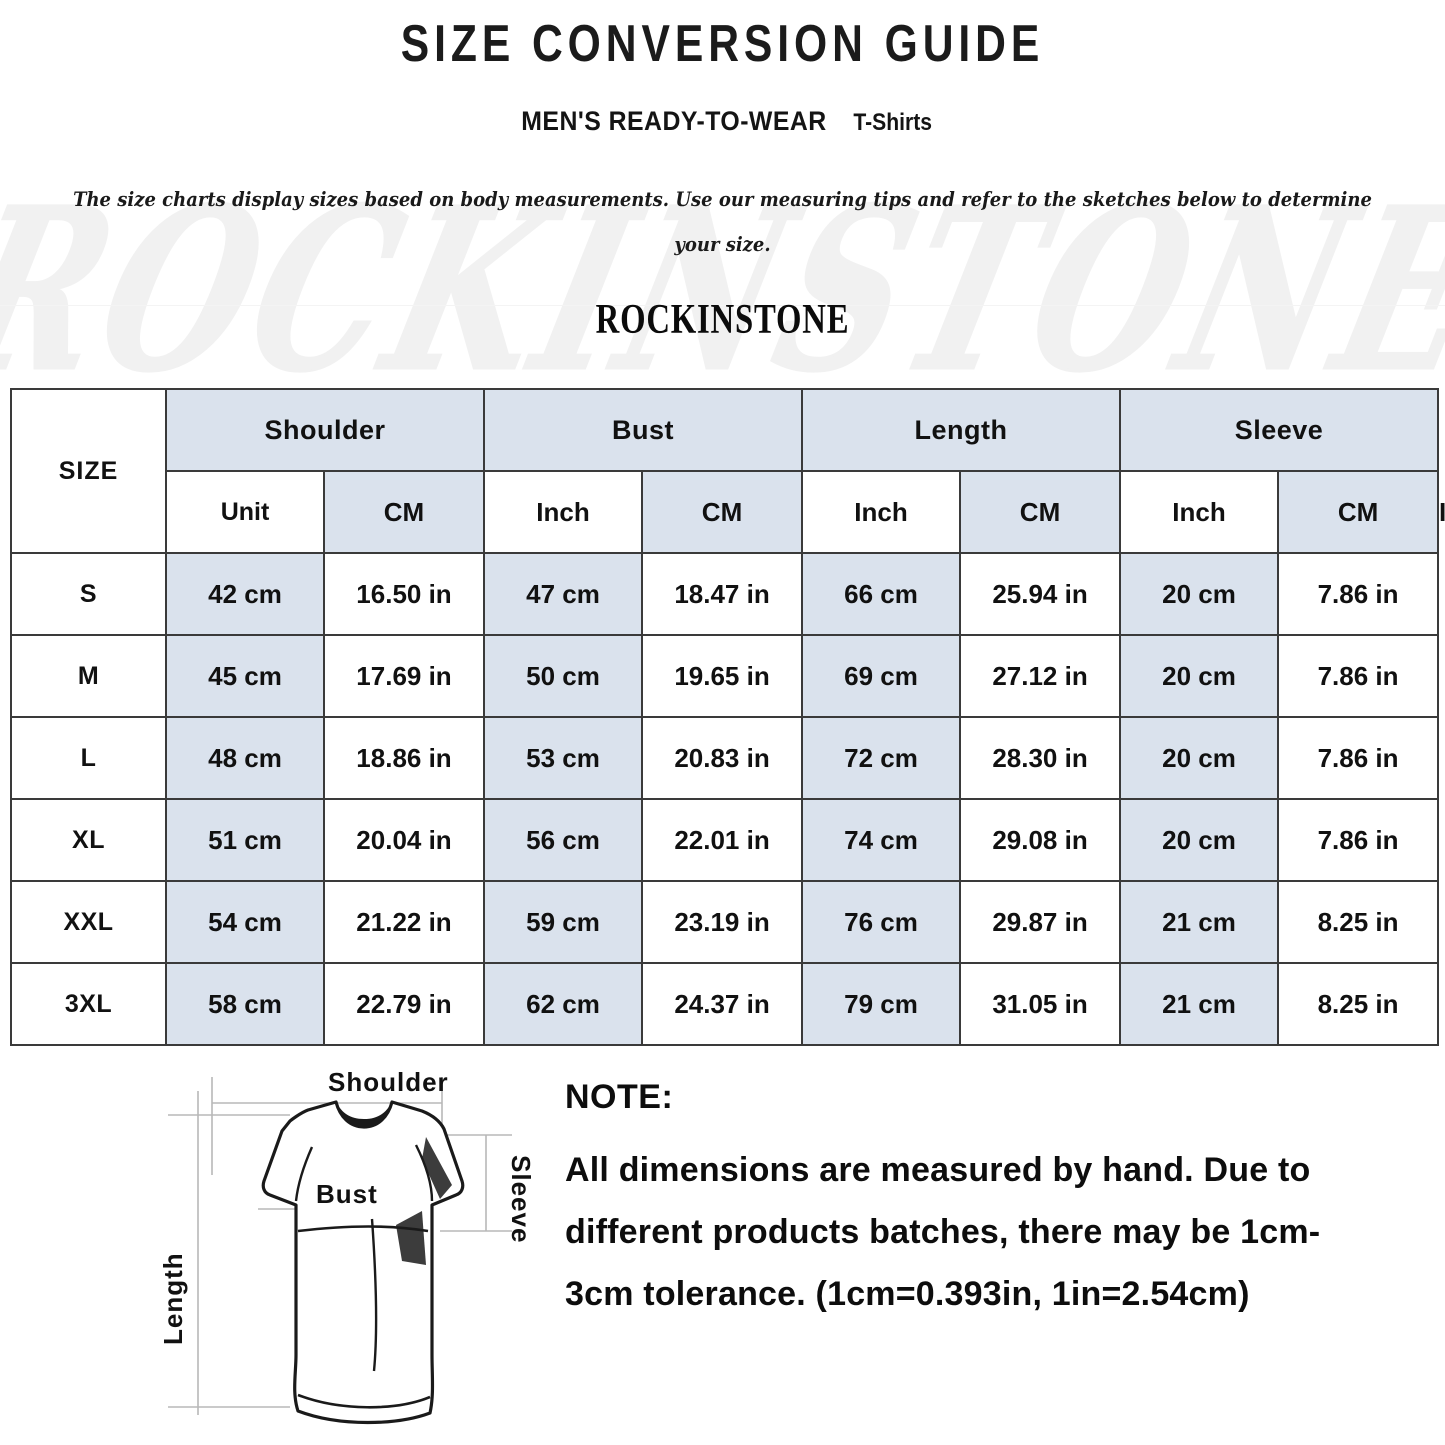 The image size is (1445, 1445). I want to click on header-unit-length-inch: Inch, so click(1199, 512).